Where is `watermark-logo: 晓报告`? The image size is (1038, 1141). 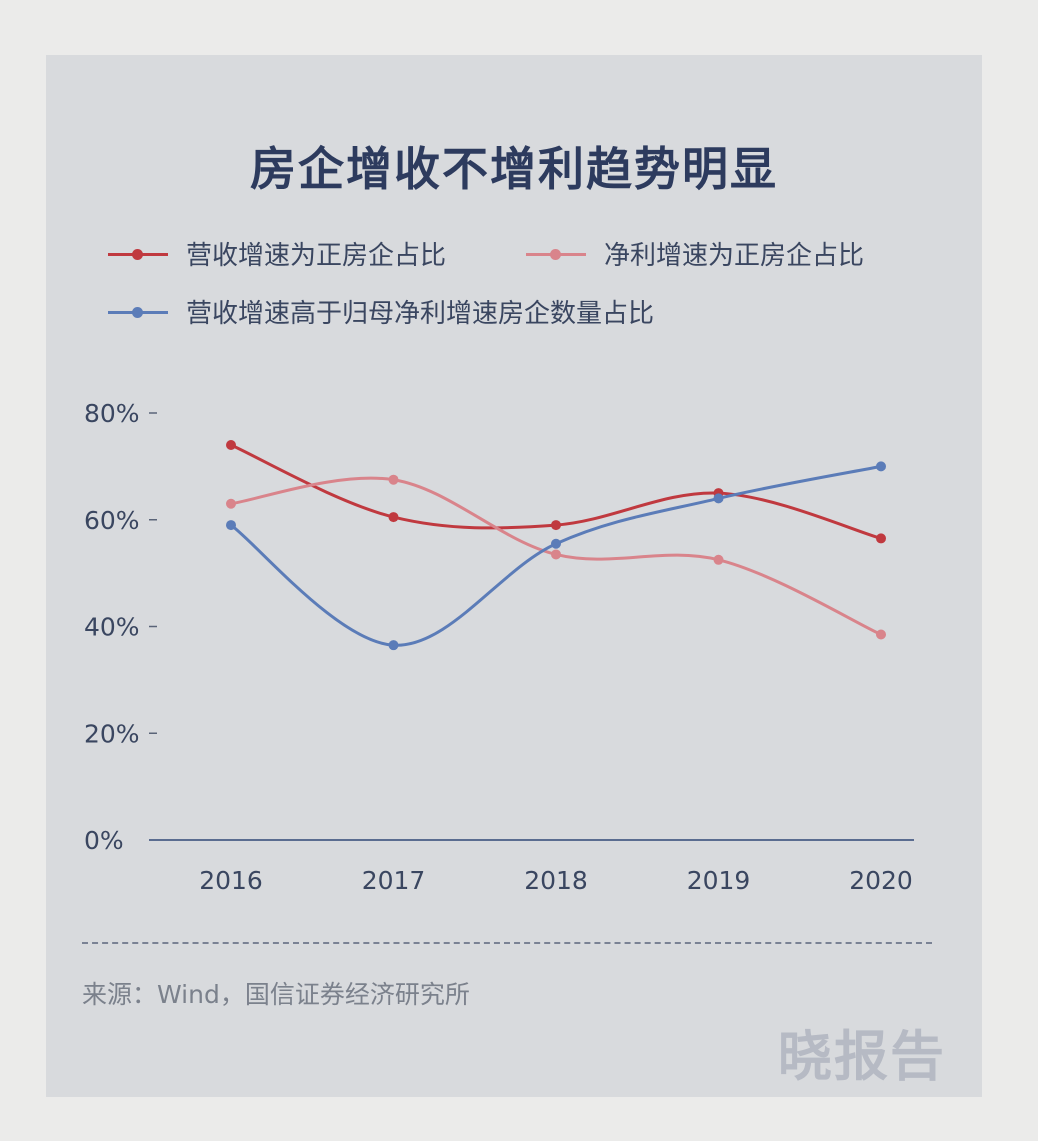
watermark-logo: 晓报告 is located at coordinates (862, 1056).